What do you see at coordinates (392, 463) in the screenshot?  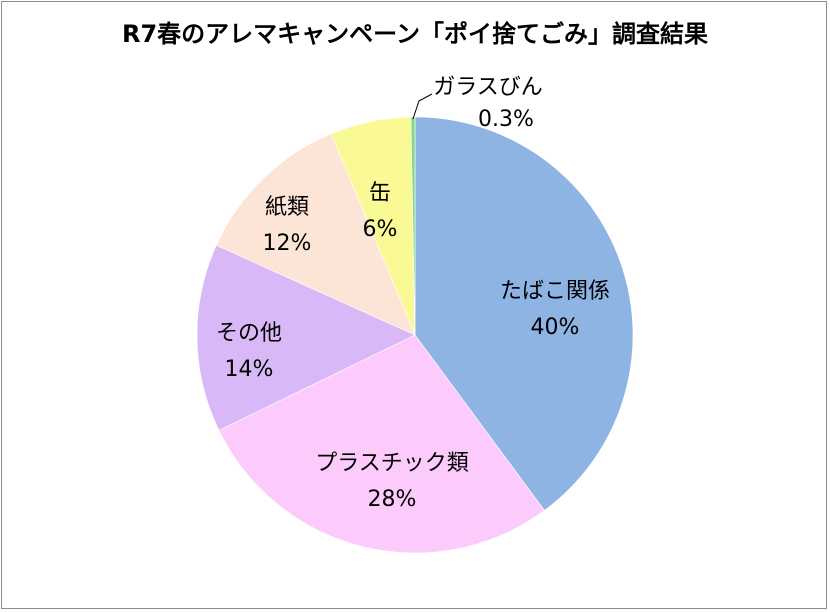 I see `slice-label: プラスチック類` at bounding box center [392, 463].